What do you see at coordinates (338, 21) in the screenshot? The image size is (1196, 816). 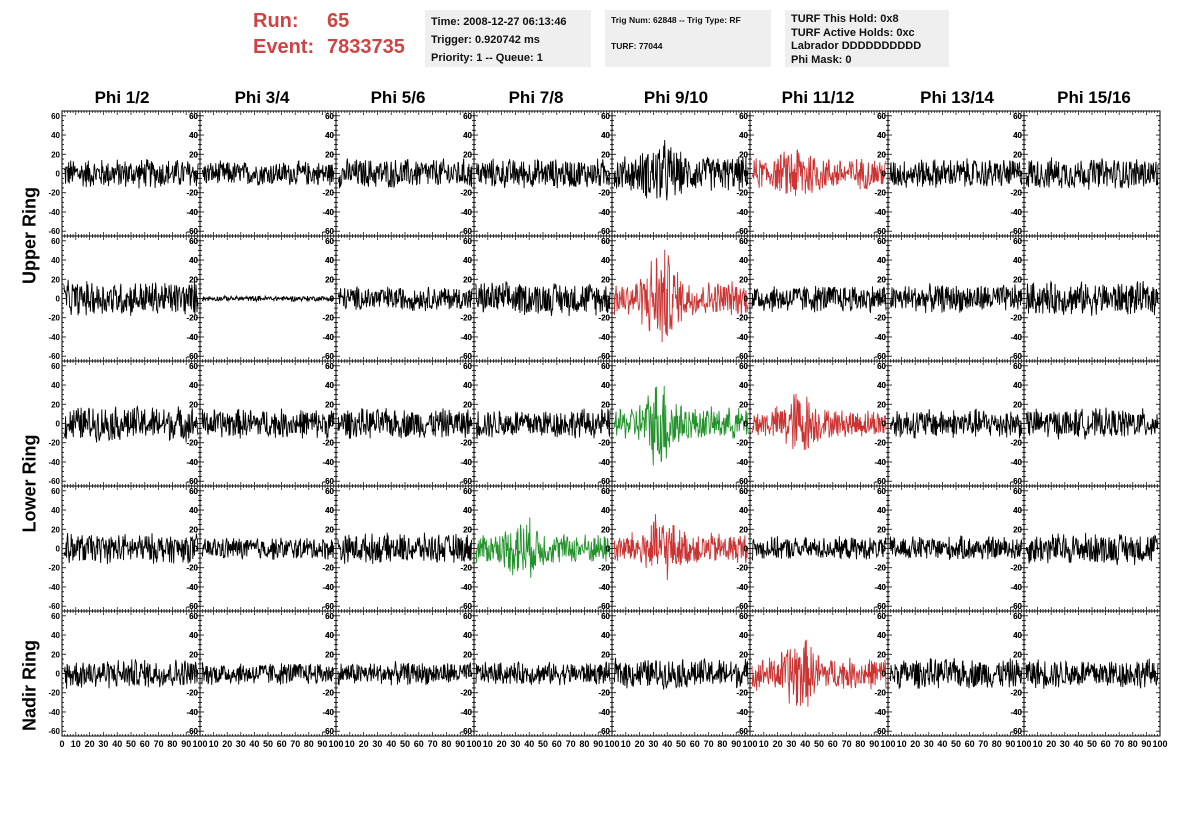 I see `run-value: 65` at bounding box center [338, 21].